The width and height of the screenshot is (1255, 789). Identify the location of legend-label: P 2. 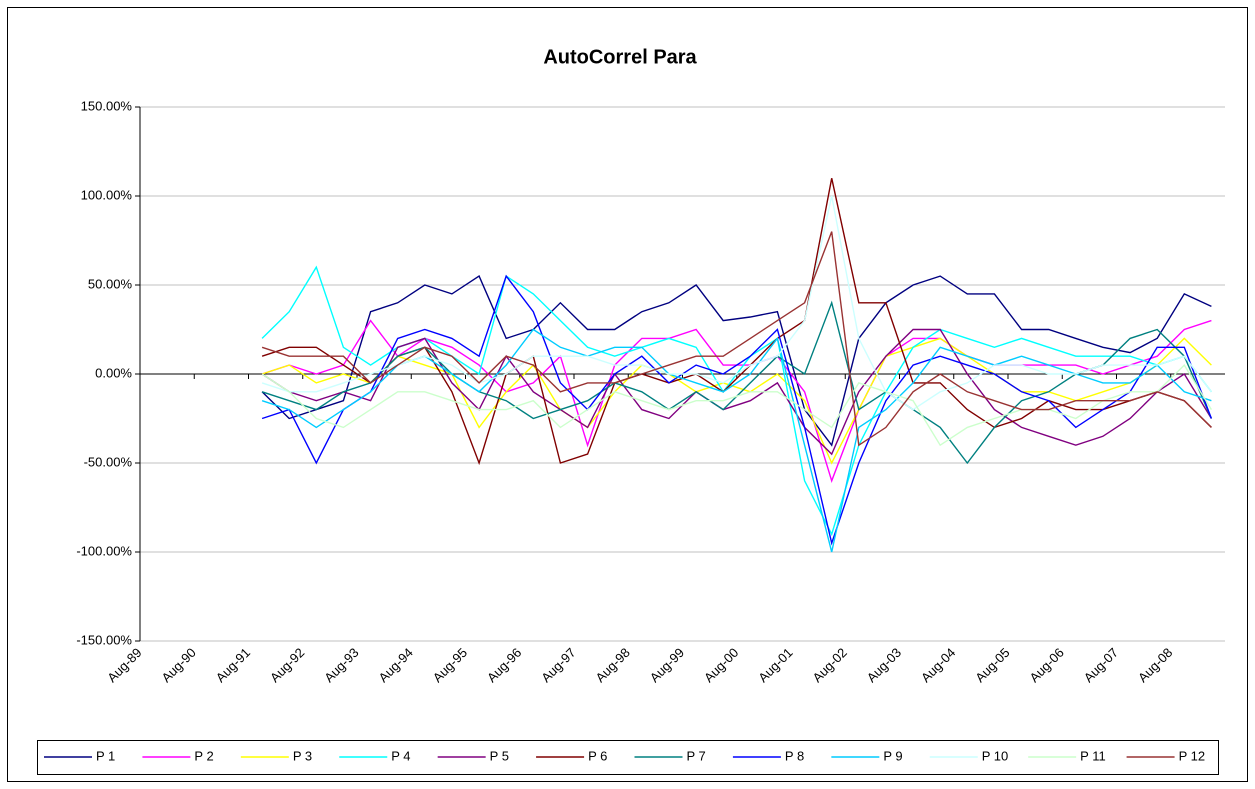
(203, 755).